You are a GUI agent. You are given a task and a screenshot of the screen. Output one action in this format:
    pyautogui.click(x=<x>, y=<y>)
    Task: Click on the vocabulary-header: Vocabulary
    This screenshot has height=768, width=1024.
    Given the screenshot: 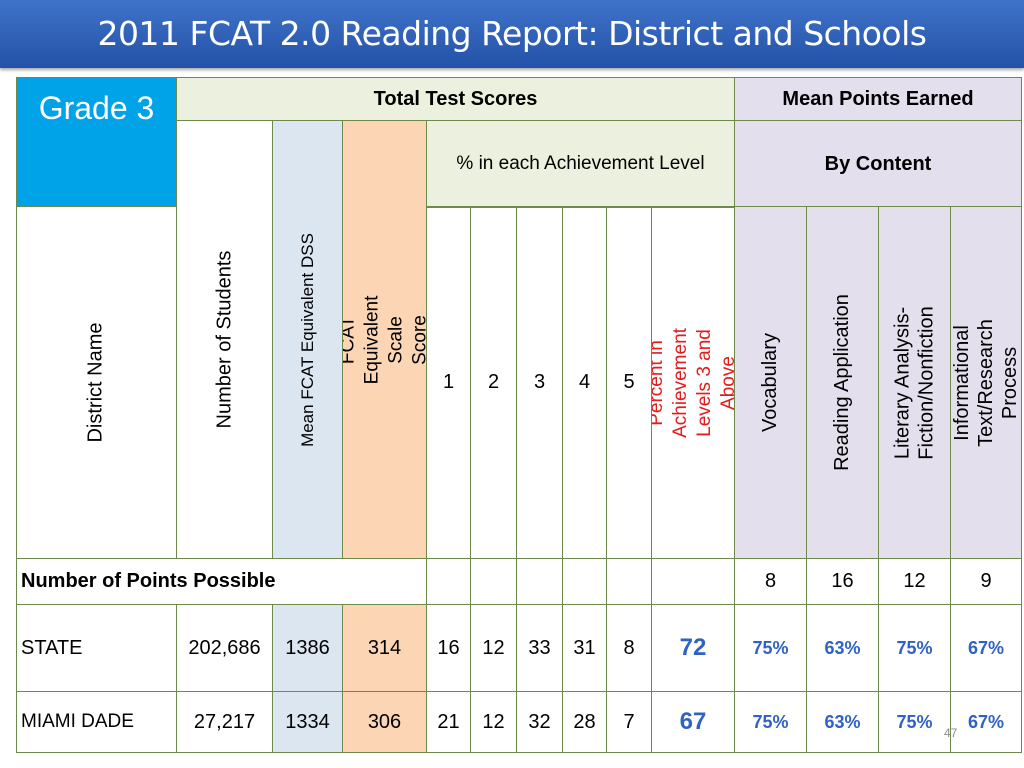 What is the action you would take?
    pyautogui.click(x=770, y=382)
    